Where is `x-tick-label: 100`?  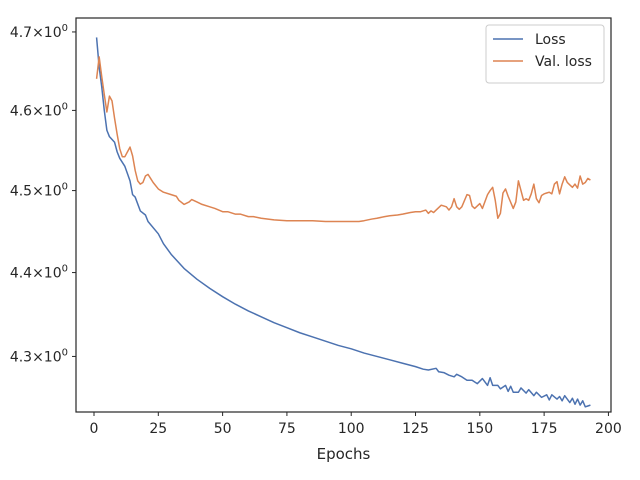 x-tick-label: 100 is located at coordinates (351, 429).